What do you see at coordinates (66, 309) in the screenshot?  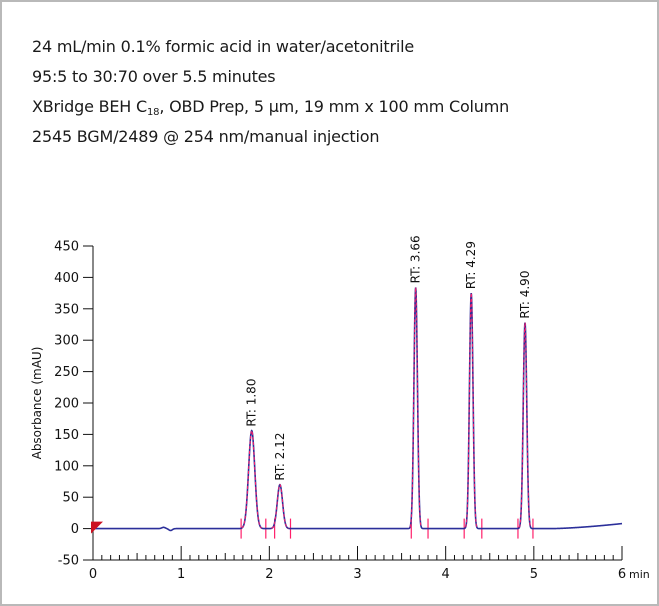 I see `y-tick-label: 350` at bounding box center [66, 309].